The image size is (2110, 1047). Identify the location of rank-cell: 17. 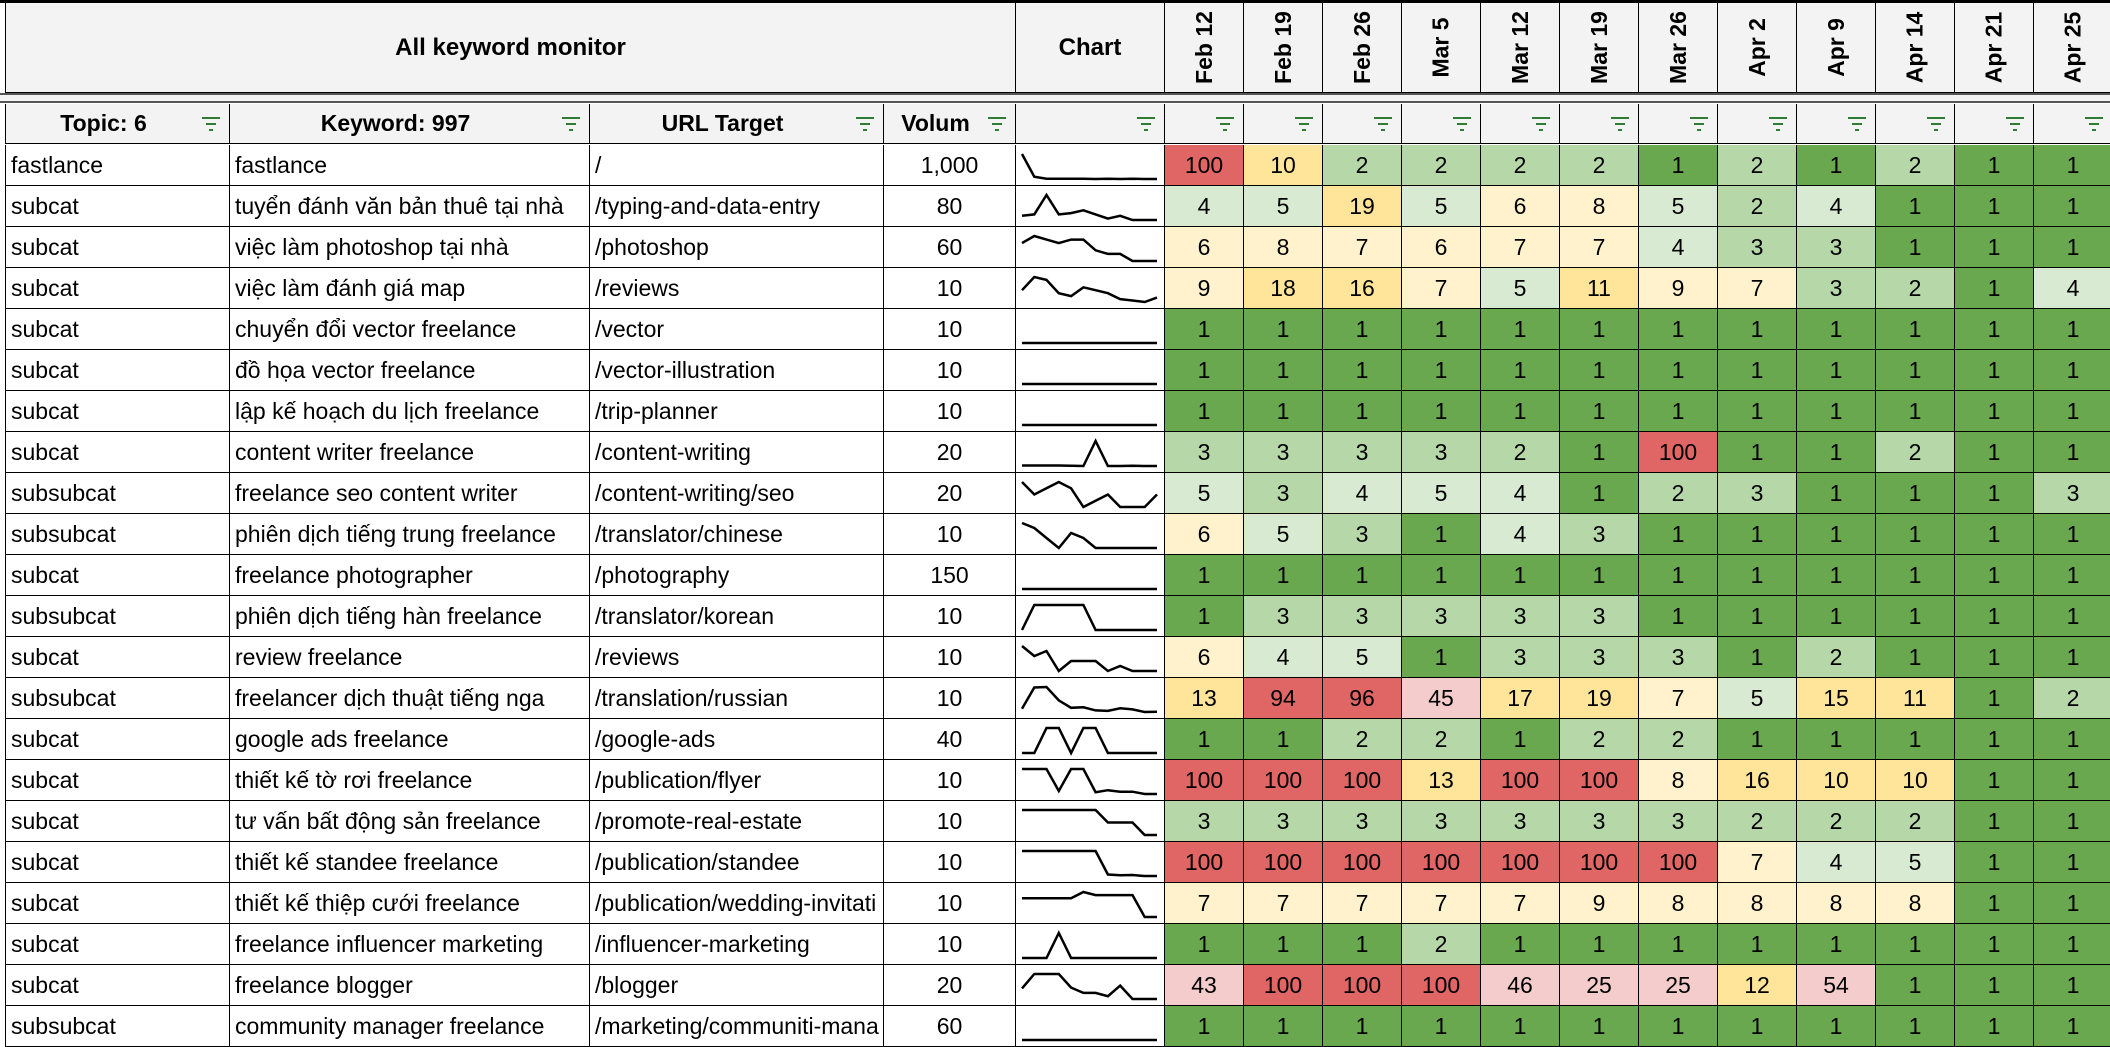
(1520, 698).